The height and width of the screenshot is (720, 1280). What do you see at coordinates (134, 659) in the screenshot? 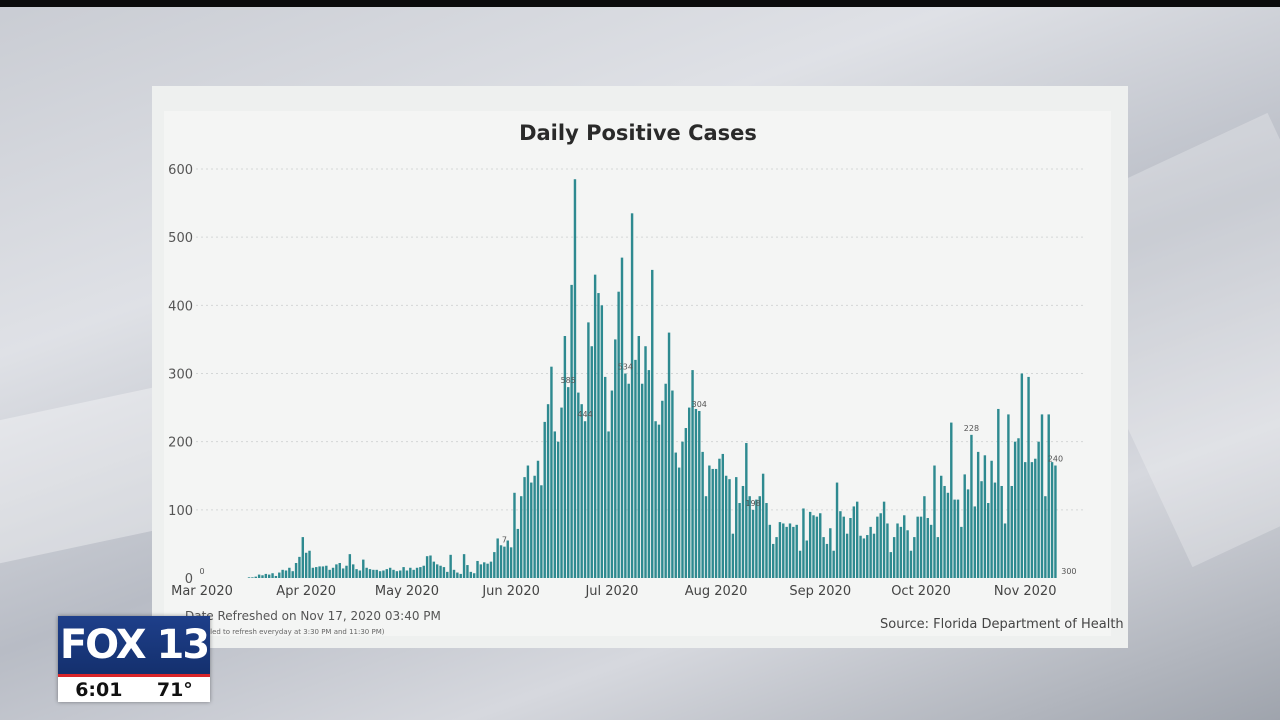
I see `station-bug: FOX 13 6:01 71°` at bounding box center [134, 659].